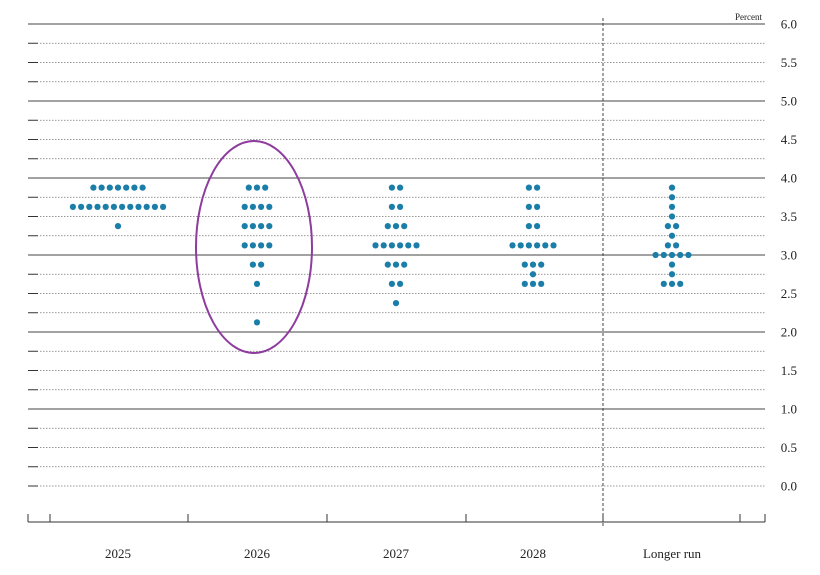 The image size is (820, 575). What do you see at coordinates (789, 178) in the screenshot?
I see `y-tick-label: 4.0` at bounding box center [789, 178].